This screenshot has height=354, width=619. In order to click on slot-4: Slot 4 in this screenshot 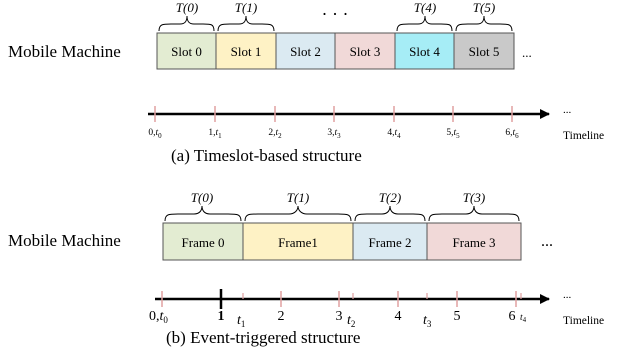, I will do `click(424, 51)`.